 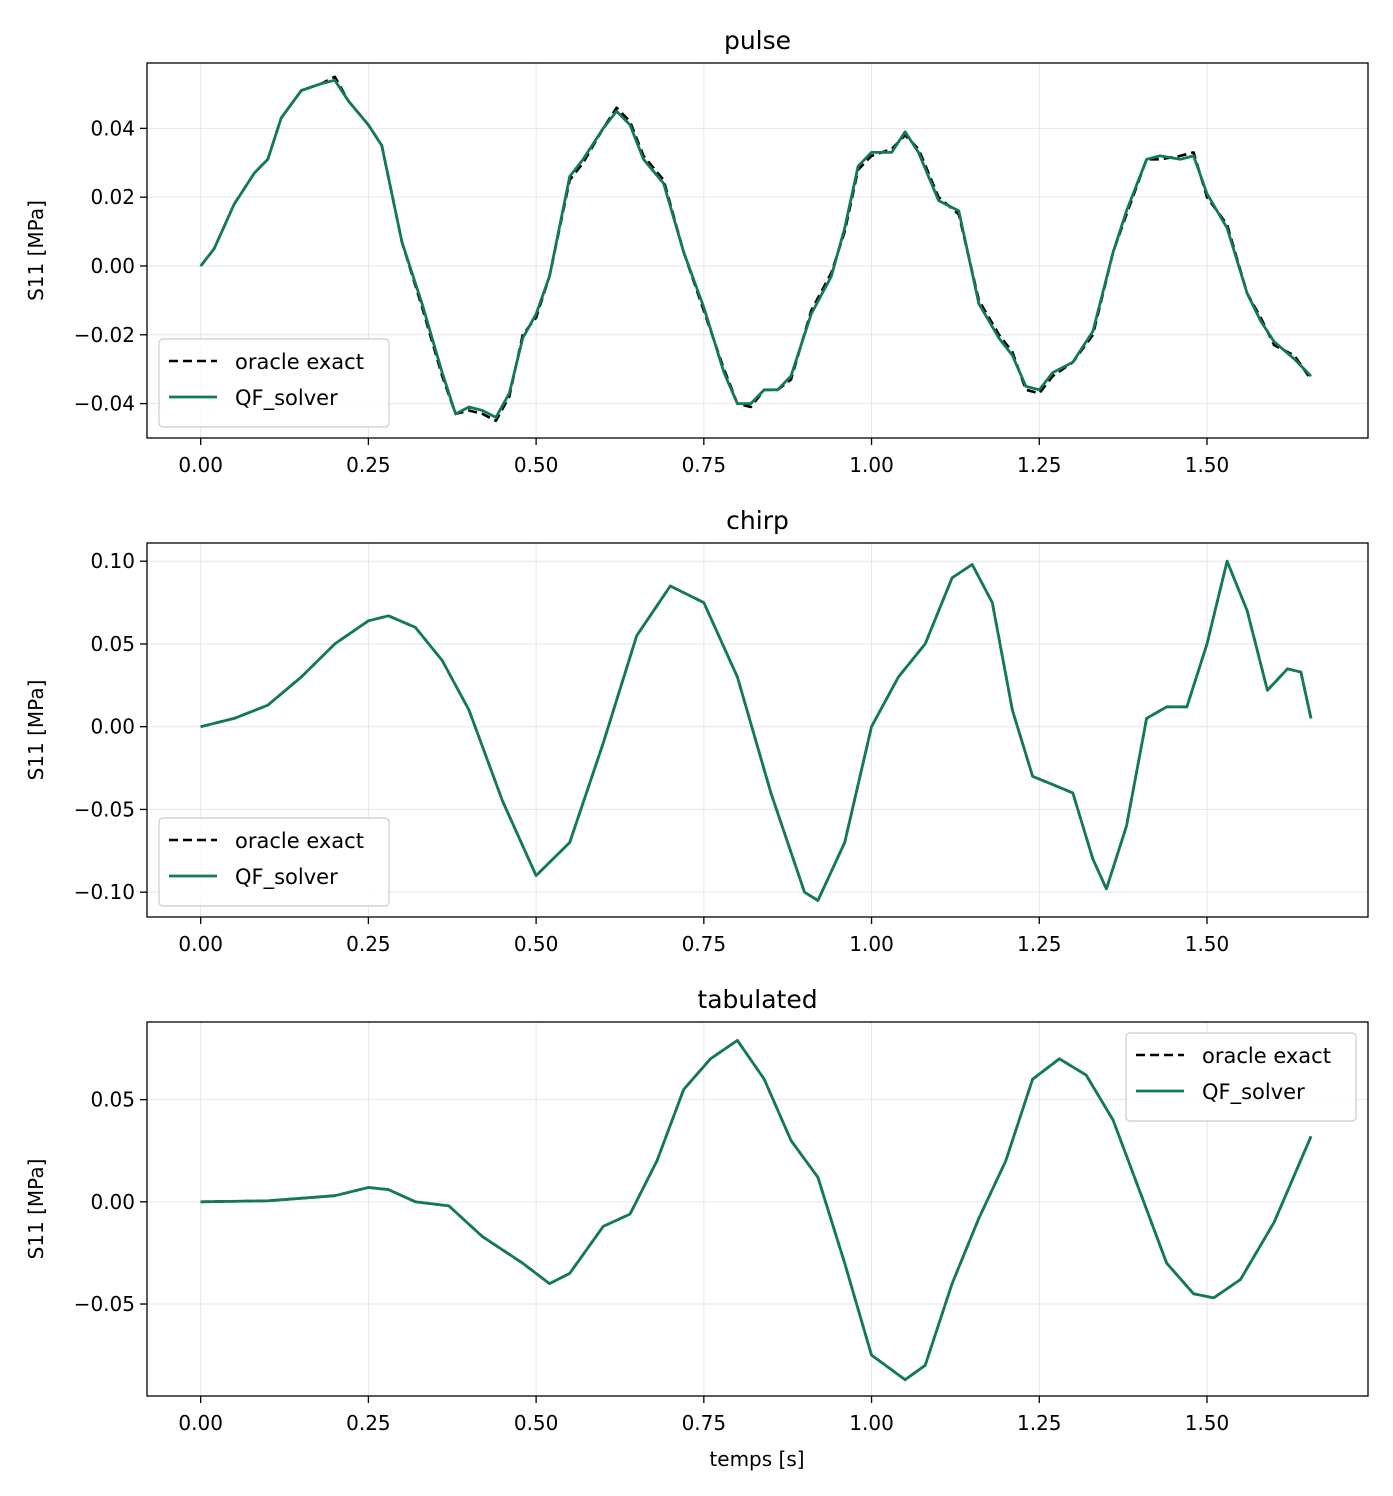 What do you see at coordinates (104, 892) in the screenshot?
I see `y-tick-label: −0.10` at bounding box center [104, 892].